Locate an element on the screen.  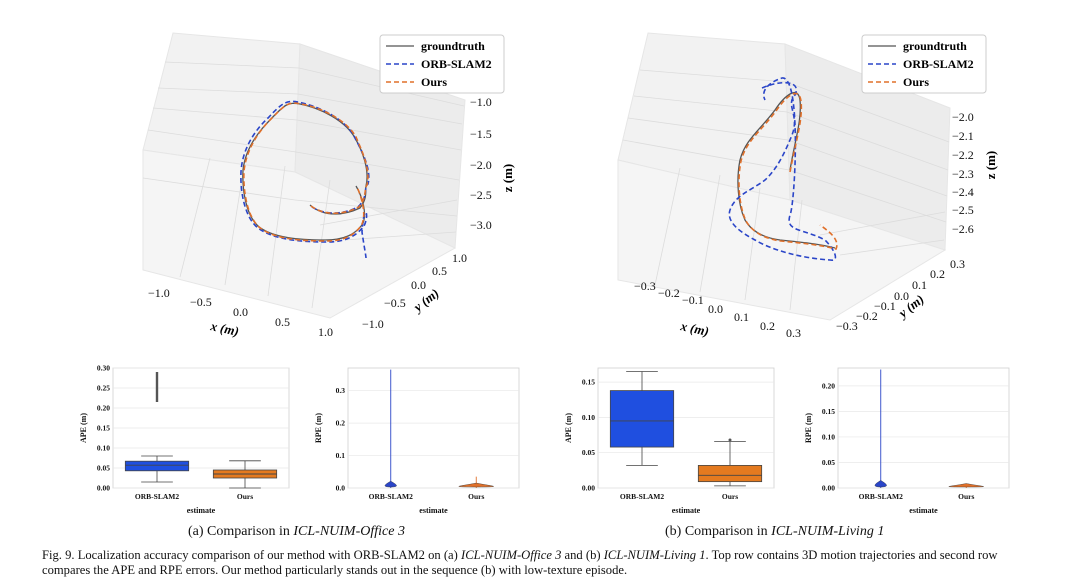
z-tick-labels: −1.0 −1.5 −2.0 −2.5 −3.0 is located at coordinates (481, 163).